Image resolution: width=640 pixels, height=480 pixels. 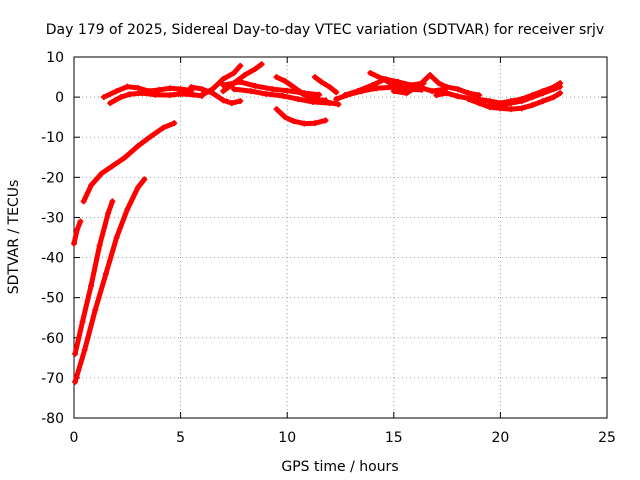 What do you see at coordinates (287, 438) in the screenshot?
I see `x-tick-label: 10` at bounding box center [287, 438].